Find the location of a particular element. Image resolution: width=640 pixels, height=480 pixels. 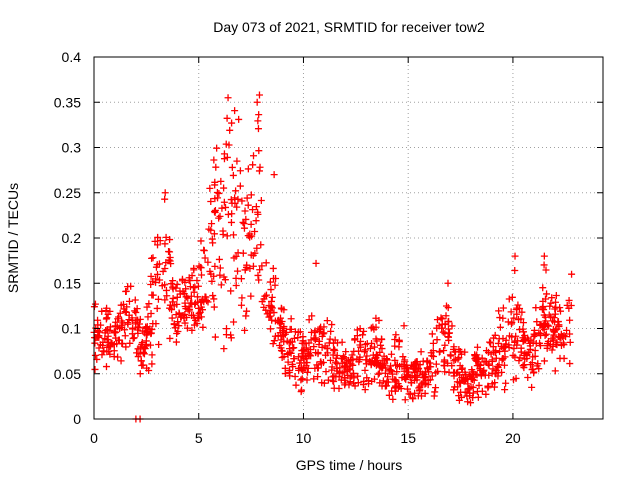

x-axis-label: GPS time / hours is located at coordinates (349, 465).